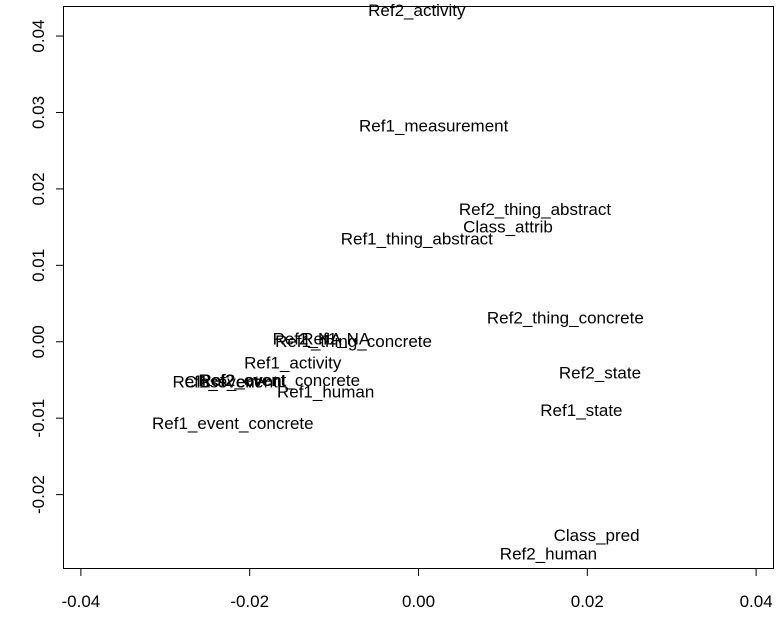 The height and width of the screenshot is (622, 781). Describe the element at coordinates (308, 339) in the screenshot. I see `point-label: Ref2_NA` at that location.